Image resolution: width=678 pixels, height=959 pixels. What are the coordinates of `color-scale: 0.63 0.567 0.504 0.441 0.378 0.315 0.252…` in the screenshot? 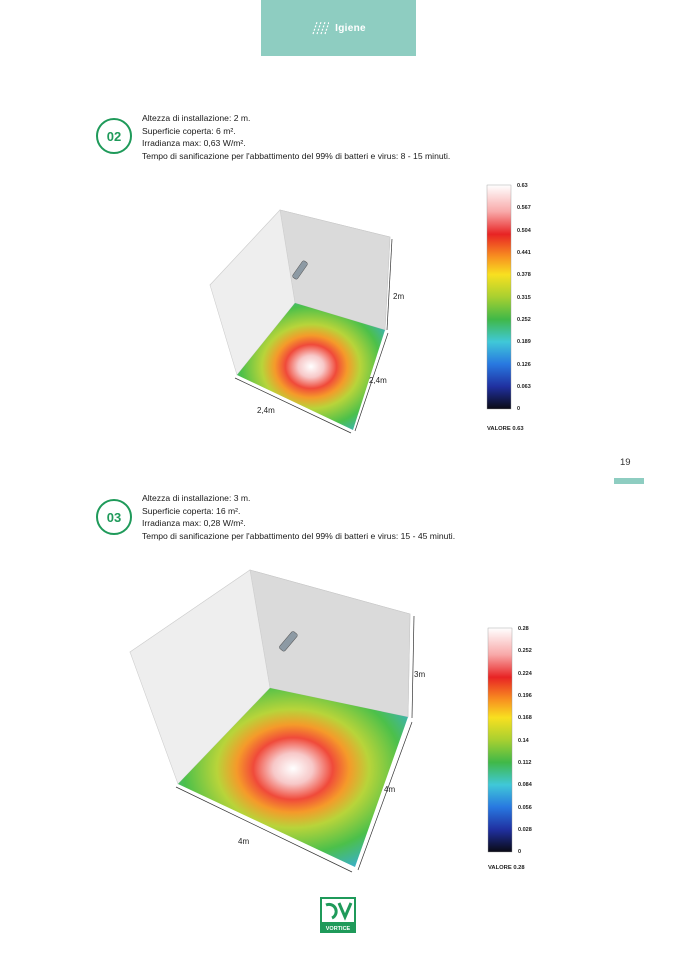 It's located at (509, 307).